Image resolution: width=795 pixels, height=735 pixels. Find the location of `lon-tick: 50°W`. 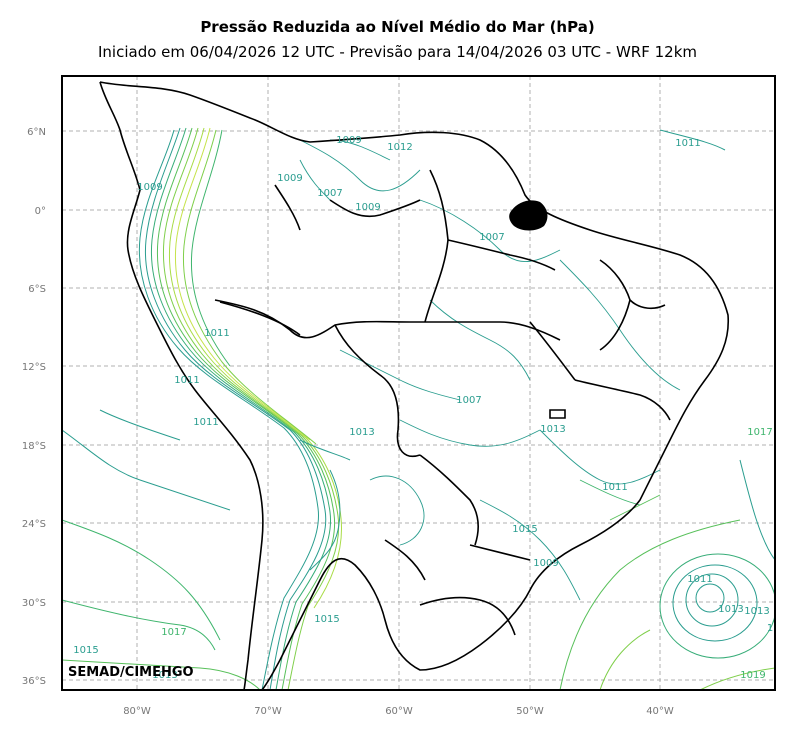

lon-tick: 50°W is located at coordinates (530, 711).